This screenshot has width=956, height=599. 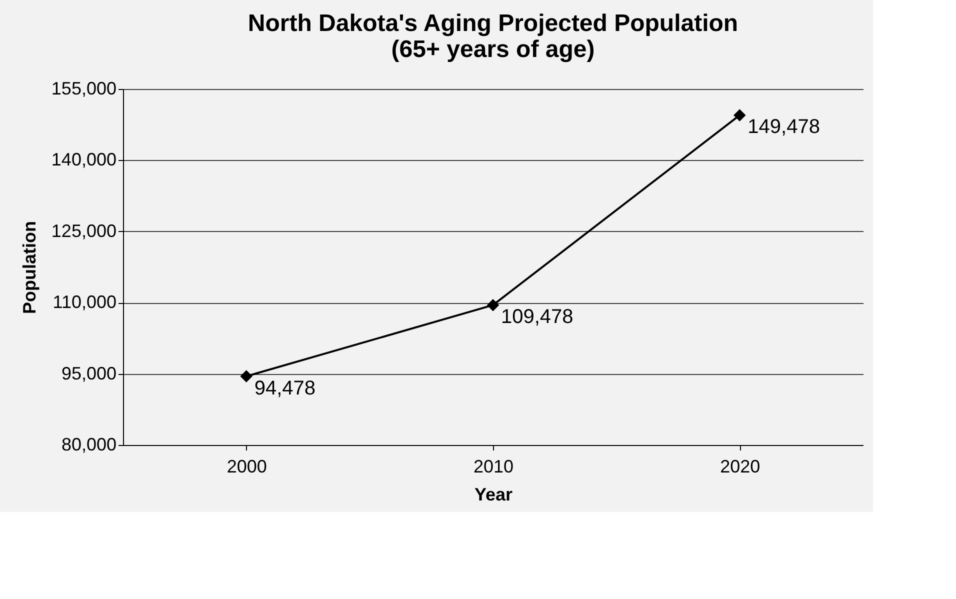 I want to click on y-tick-label: 95,000, so click(x=88, y=373).